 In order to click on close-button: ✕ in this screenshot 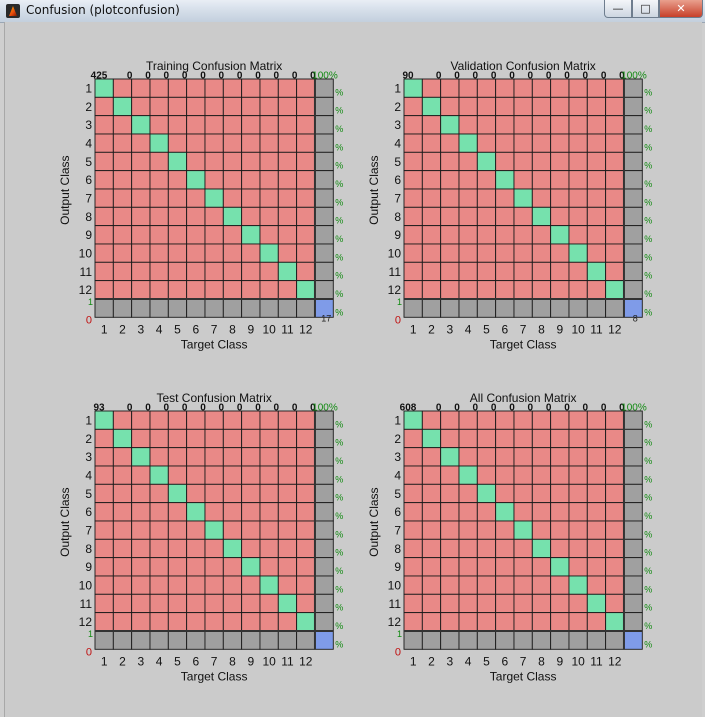, I will do `click(681, 9)`.